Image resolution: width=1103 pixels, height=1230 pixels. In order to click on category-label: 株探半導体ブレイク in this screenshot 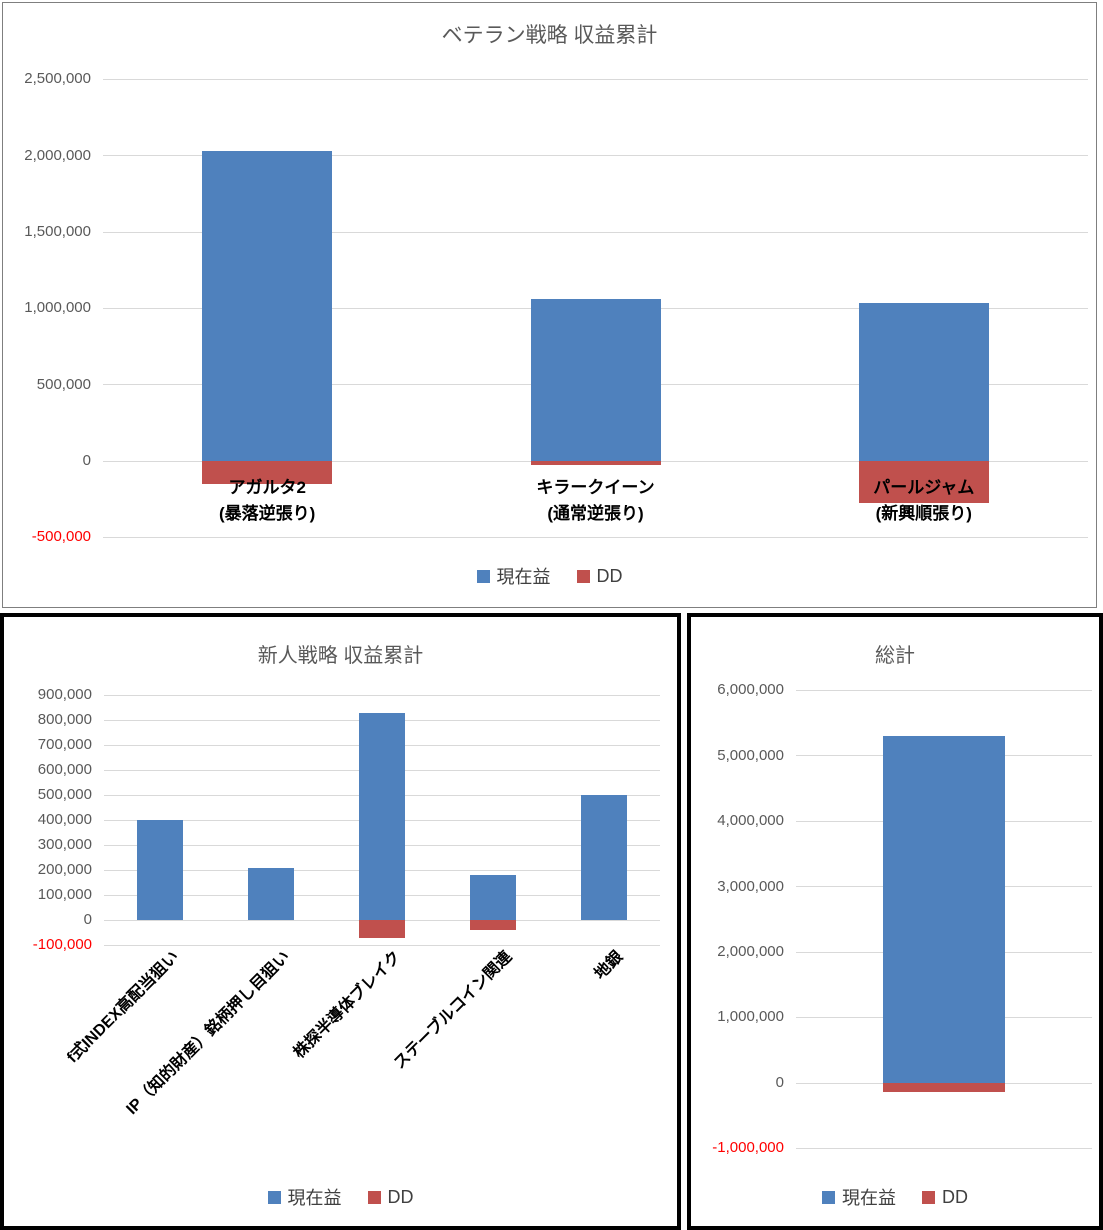, I will do `click(347, 1005)`.